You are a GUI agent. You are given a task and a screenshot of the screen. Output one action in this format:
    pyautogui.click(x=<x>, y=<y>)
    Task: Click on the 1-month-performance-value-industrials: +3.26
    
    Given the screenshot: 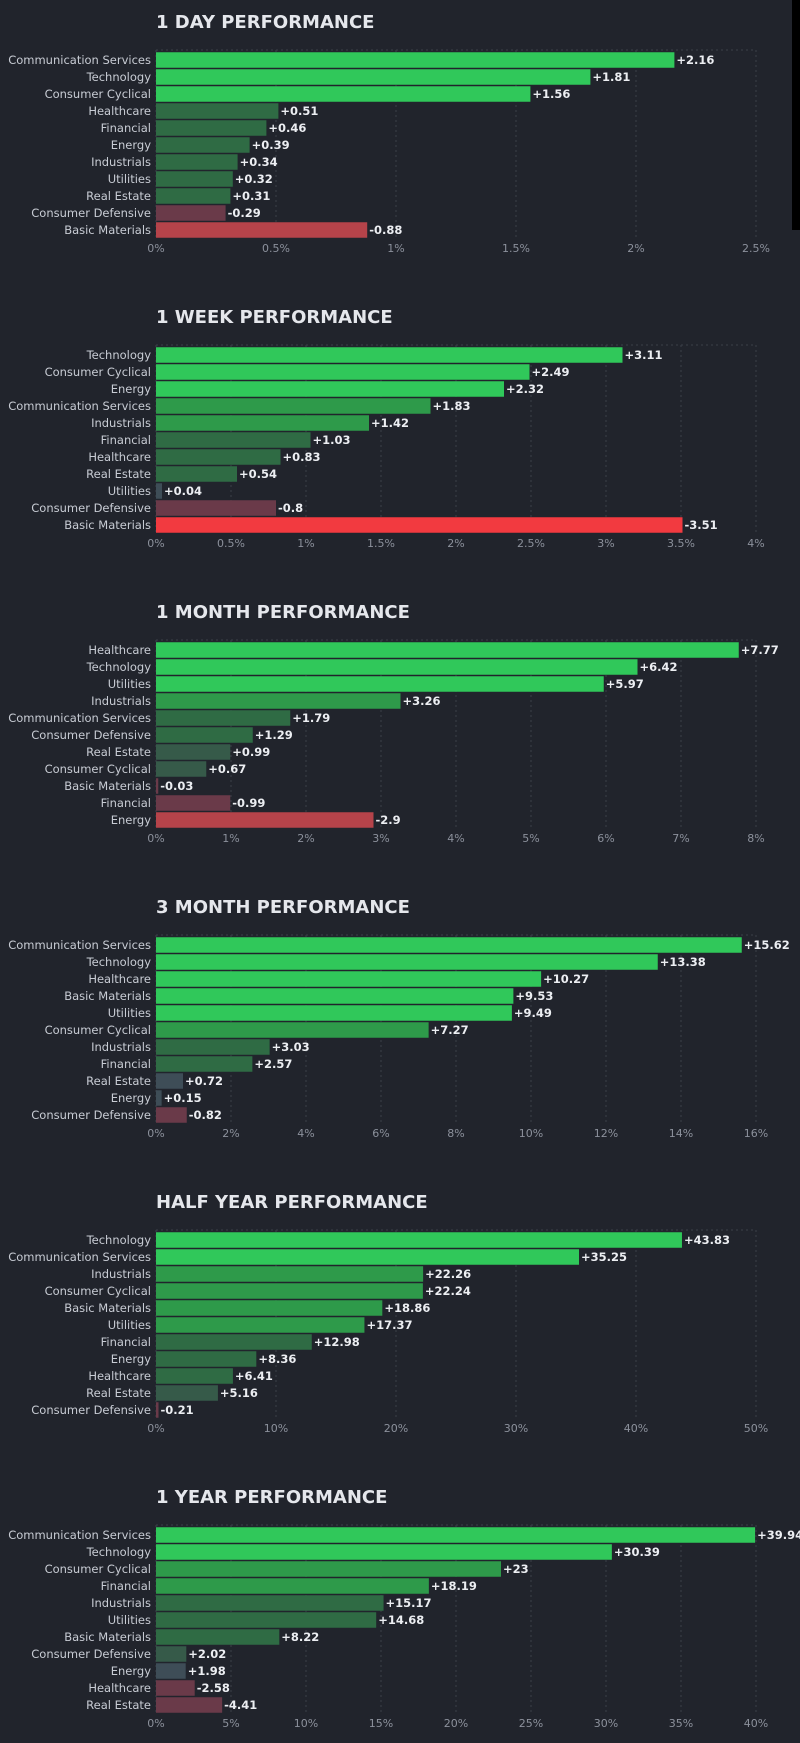 What is the action you would take?
    pyautogui.click(x=422, y=701)
    